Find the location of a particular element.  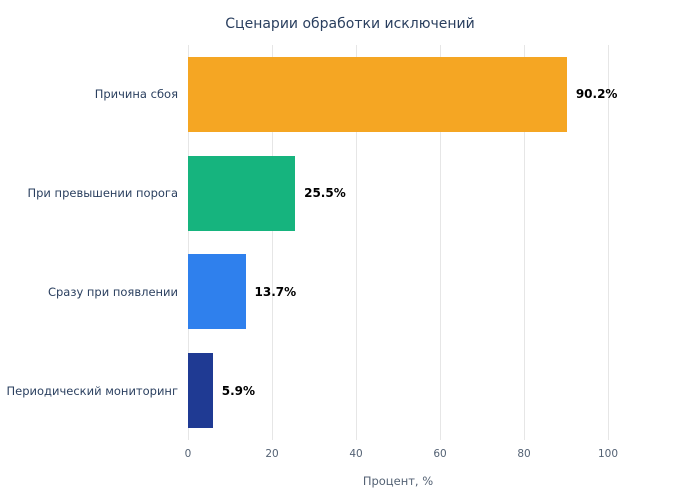

x-tick-label: 0 is located at coordinates (188, 454).